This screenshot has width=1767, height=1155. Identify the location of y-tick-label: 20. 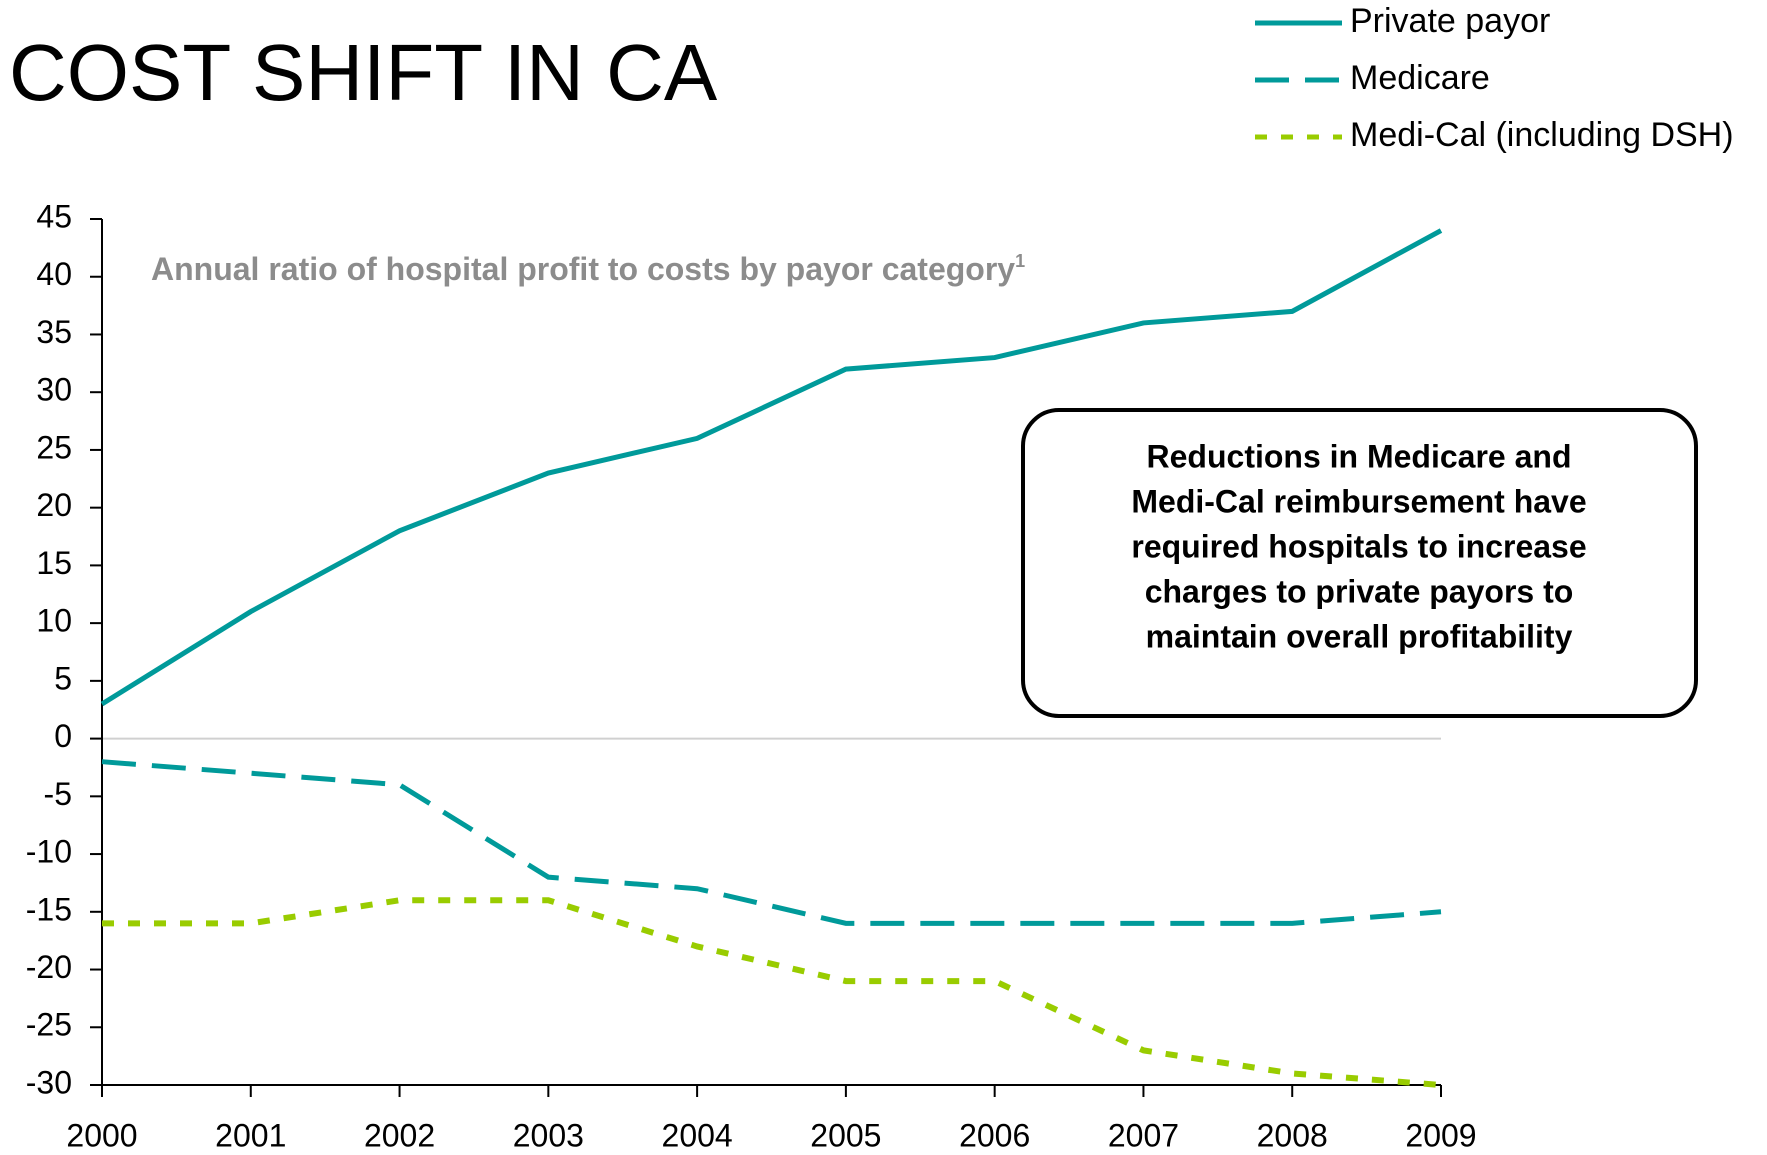
(54, 505).